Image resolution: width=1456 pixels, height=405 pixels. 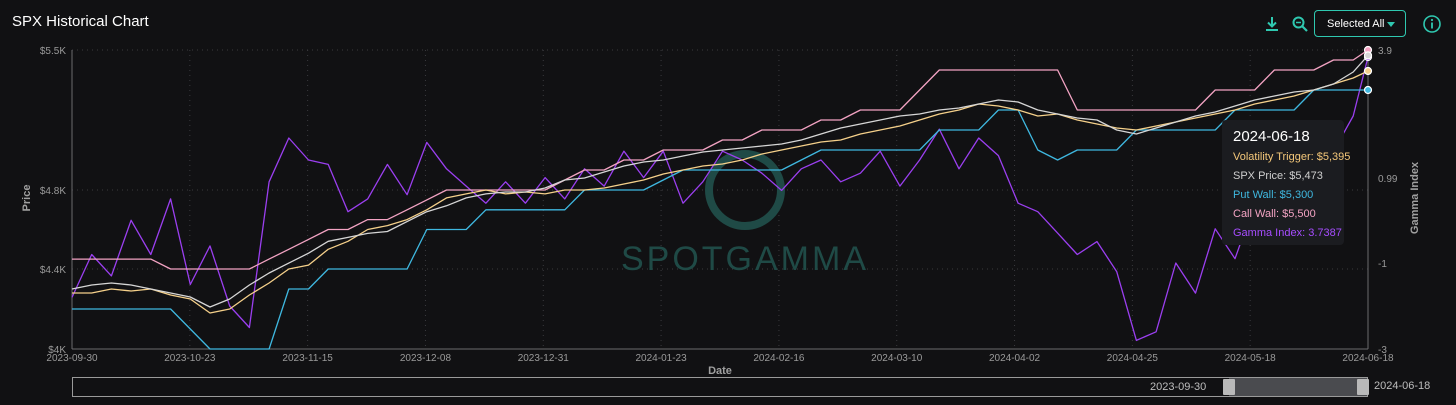 I want to click on range-navigator: 2023-09-30, so click(x=720, y=387).